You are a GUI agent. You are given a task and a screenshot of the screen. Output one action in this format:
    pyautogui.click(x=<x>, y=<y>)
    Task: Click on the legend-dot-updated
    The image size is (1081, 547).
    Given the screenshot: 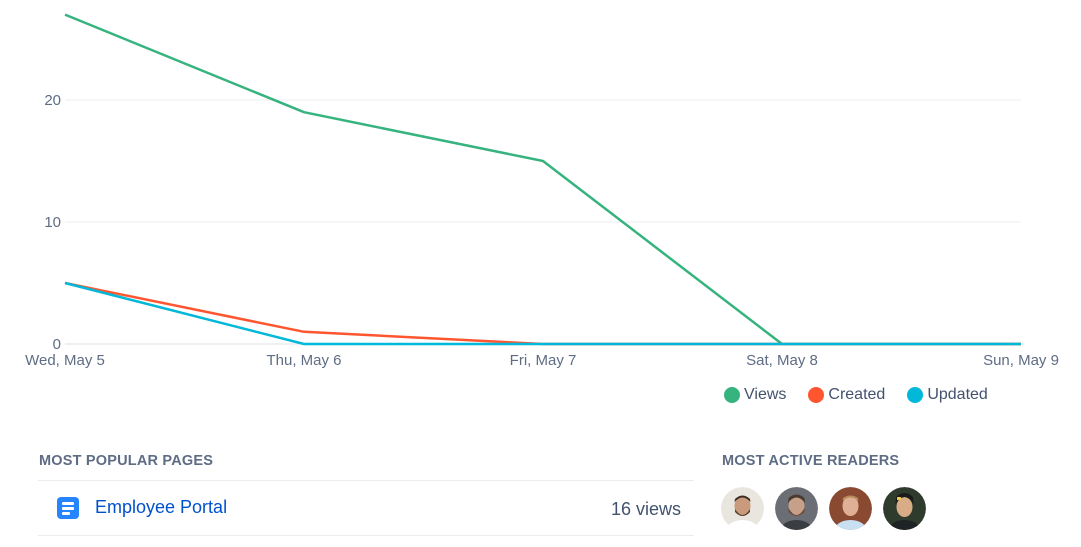 What is the action you would take?
    pyautogui.click(x=915, y=395)
    